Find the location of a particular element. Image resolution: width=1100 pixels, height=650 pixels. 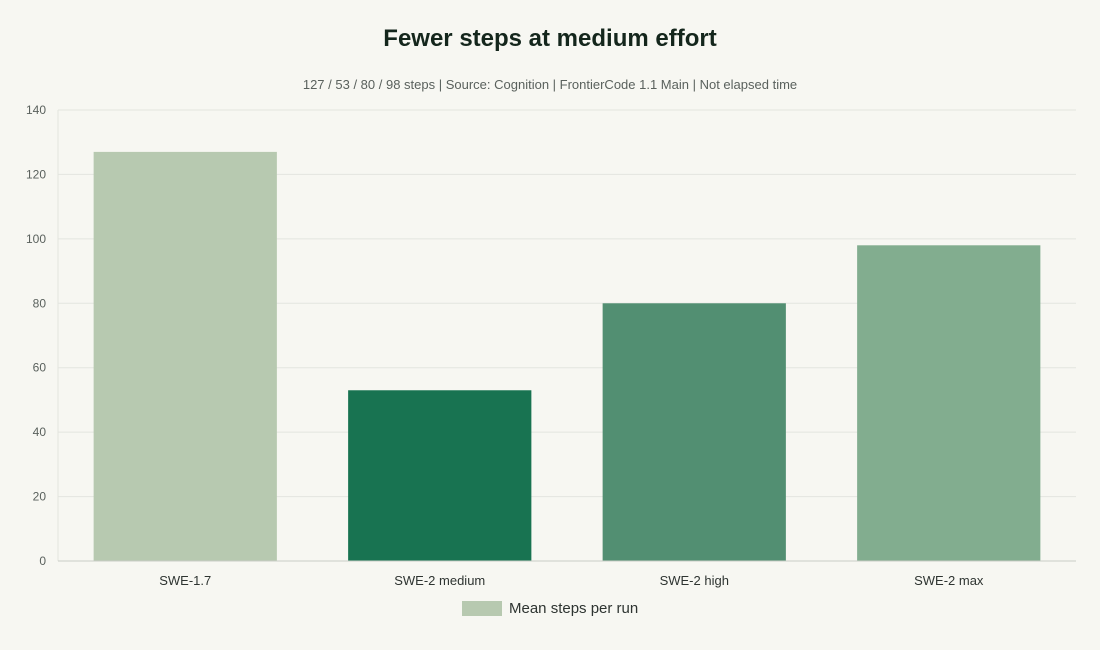

x-tick-label: SWE-2 medium is located at coordinates (439, 580).